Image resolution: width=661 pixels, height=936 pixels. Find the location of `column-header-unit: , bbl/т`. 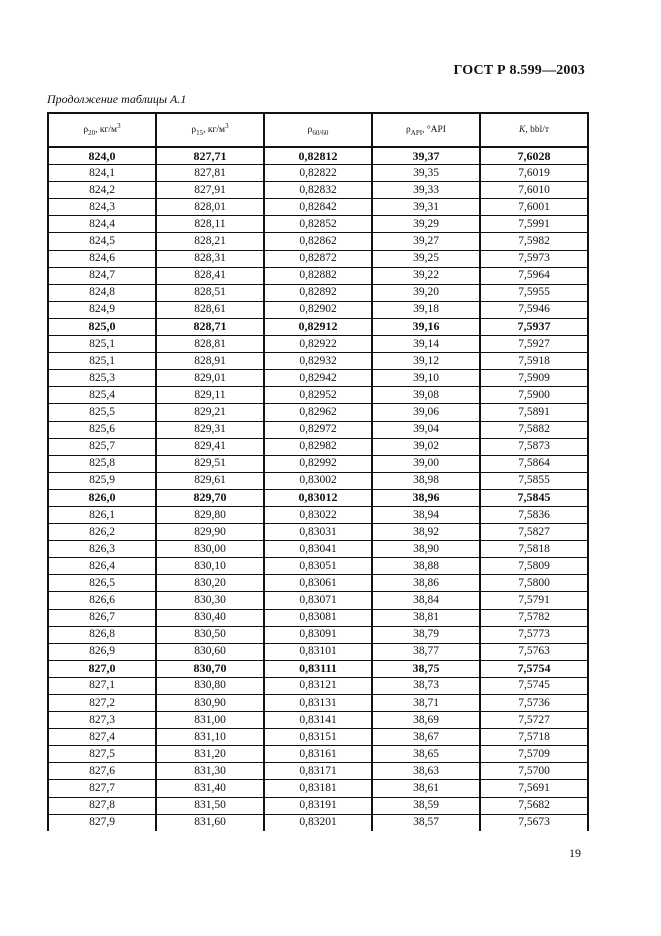

column-header-unit: , bbl/т is located at coordinates (537, 130).